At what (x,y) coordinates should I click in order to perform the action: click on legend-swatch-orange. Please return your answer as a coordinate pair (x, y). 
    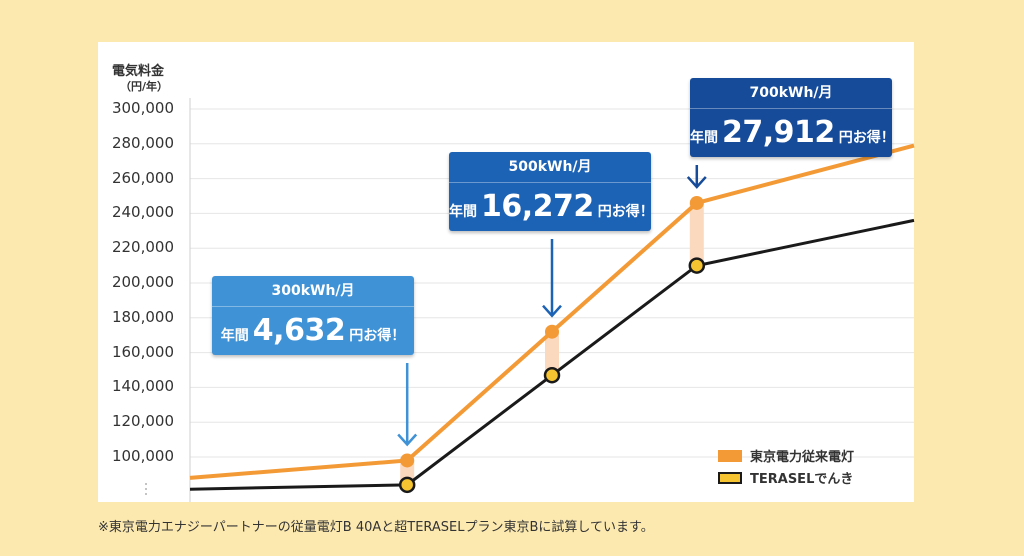
    Looking at the image, I should click on (730, 456).